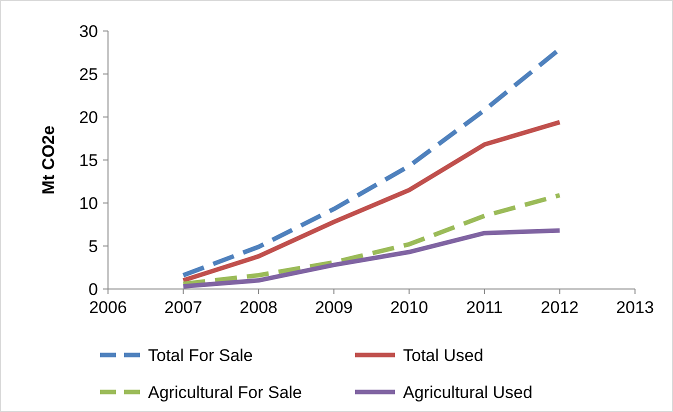  What do you see at coordinates (88, 117) in the screenshot?
I see `y-tick-label: 20` at bounding box center [88, 117].